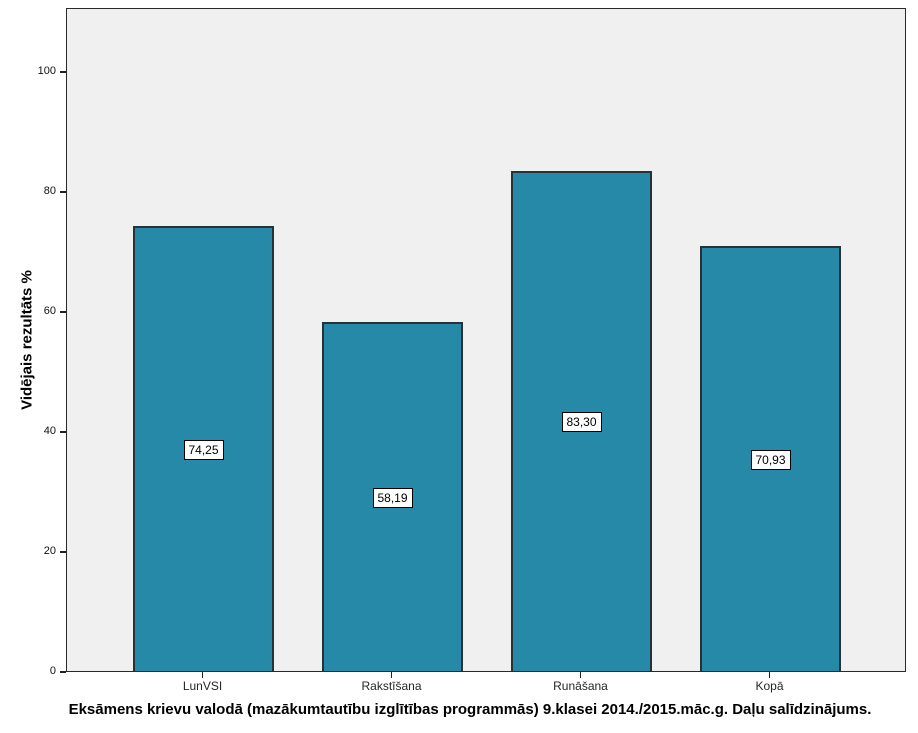  What do you see at coordinates (580, 686) in the screenshot?
I see `x-tick-label-2: Runāšana` at bounding box center [580, 686].